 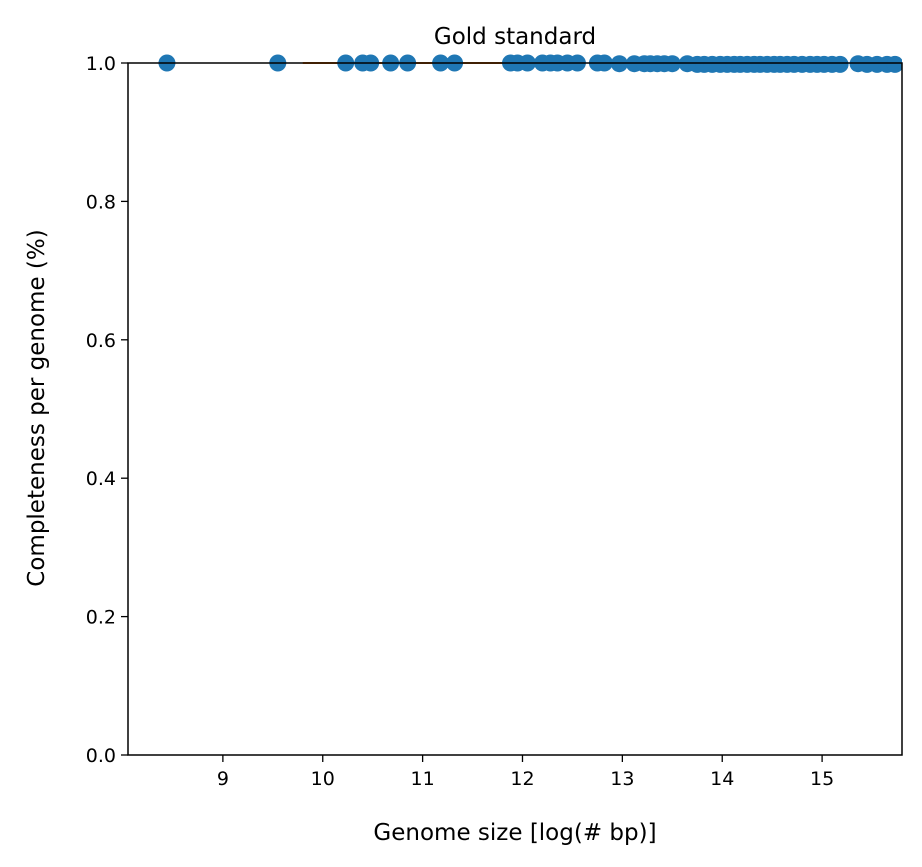 I want to click on y-tick-label: 0.6, so click(x=101, y=341).